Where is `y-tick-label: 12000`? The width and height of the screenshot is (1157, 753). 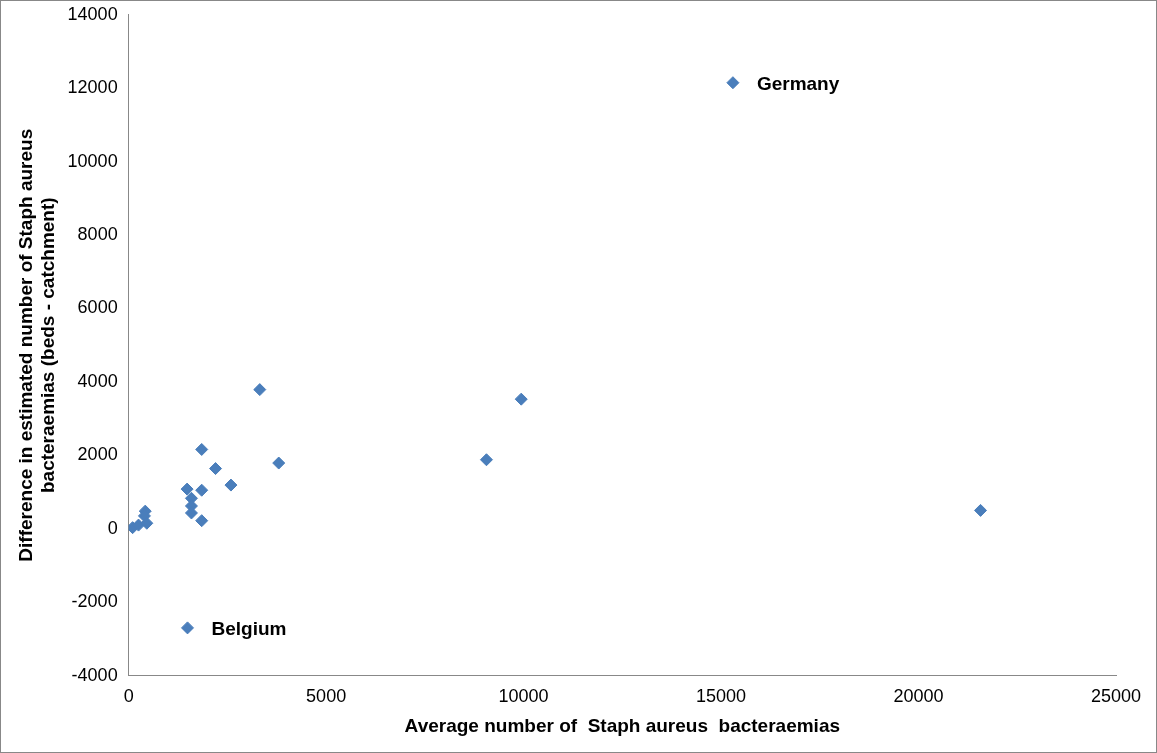
y-tick-label: 12000 is located at coordinates (92, 87).